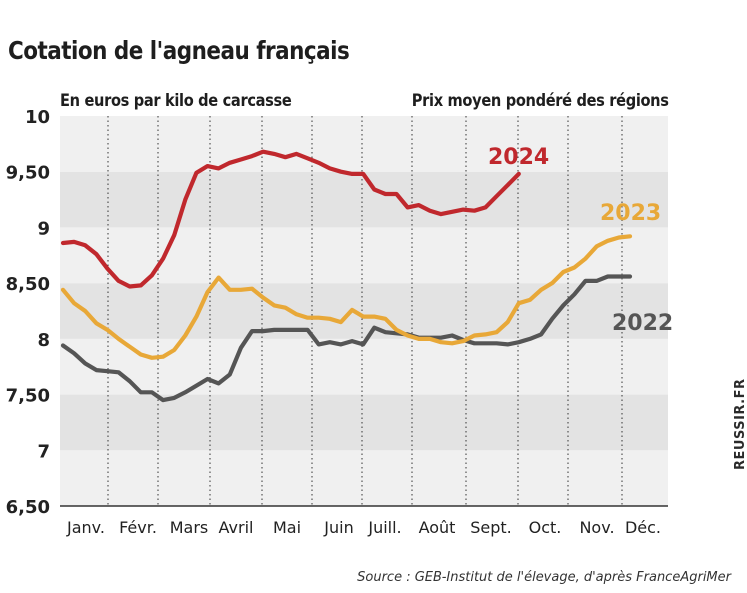 Image resolution: width=747 pixels, height=593 pixels. Describe the element at coordinates (176, 101) in the screenshot. I see `chart-subtitle: En euros par kilo de carcasse` at that location.